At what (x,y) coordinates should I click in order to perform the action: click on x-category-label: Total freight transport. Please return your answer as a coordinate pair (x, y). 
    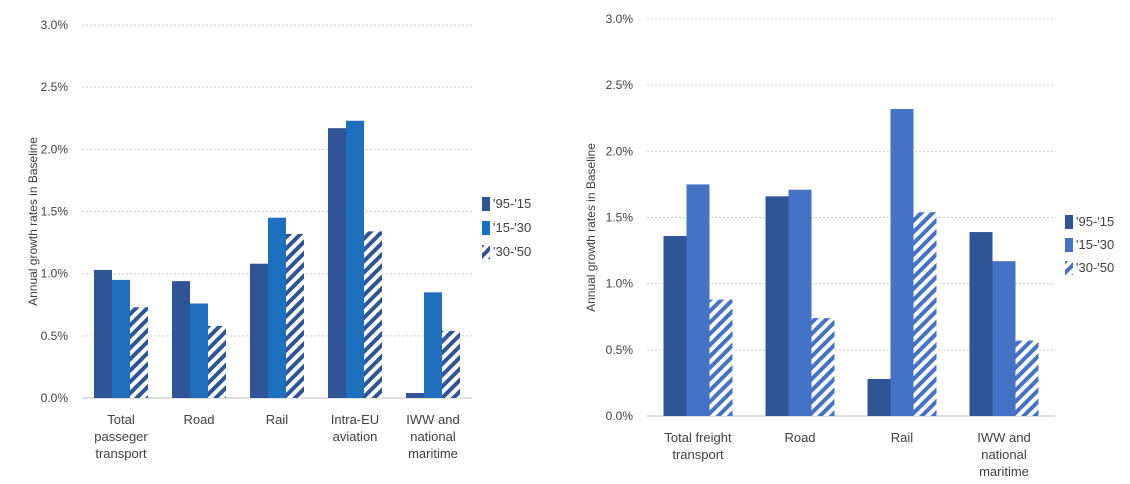
    Looking at the image, I should click on (698, 446).